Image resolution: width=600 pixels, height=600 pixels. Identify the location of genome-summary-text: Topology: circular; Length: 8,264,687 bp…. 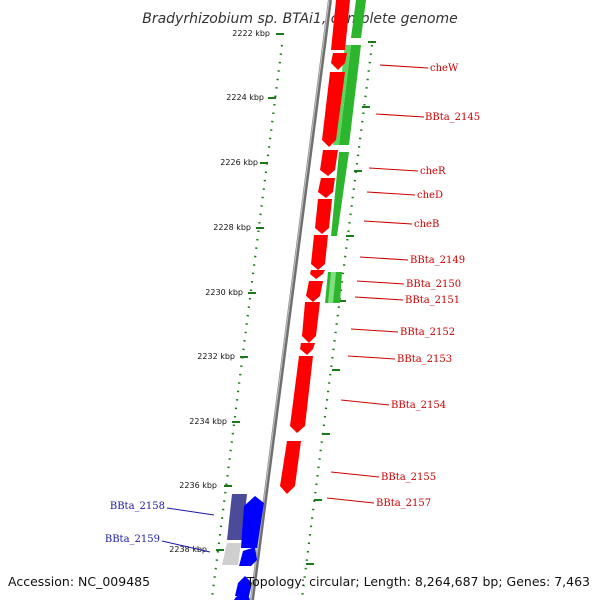
(418, 581).